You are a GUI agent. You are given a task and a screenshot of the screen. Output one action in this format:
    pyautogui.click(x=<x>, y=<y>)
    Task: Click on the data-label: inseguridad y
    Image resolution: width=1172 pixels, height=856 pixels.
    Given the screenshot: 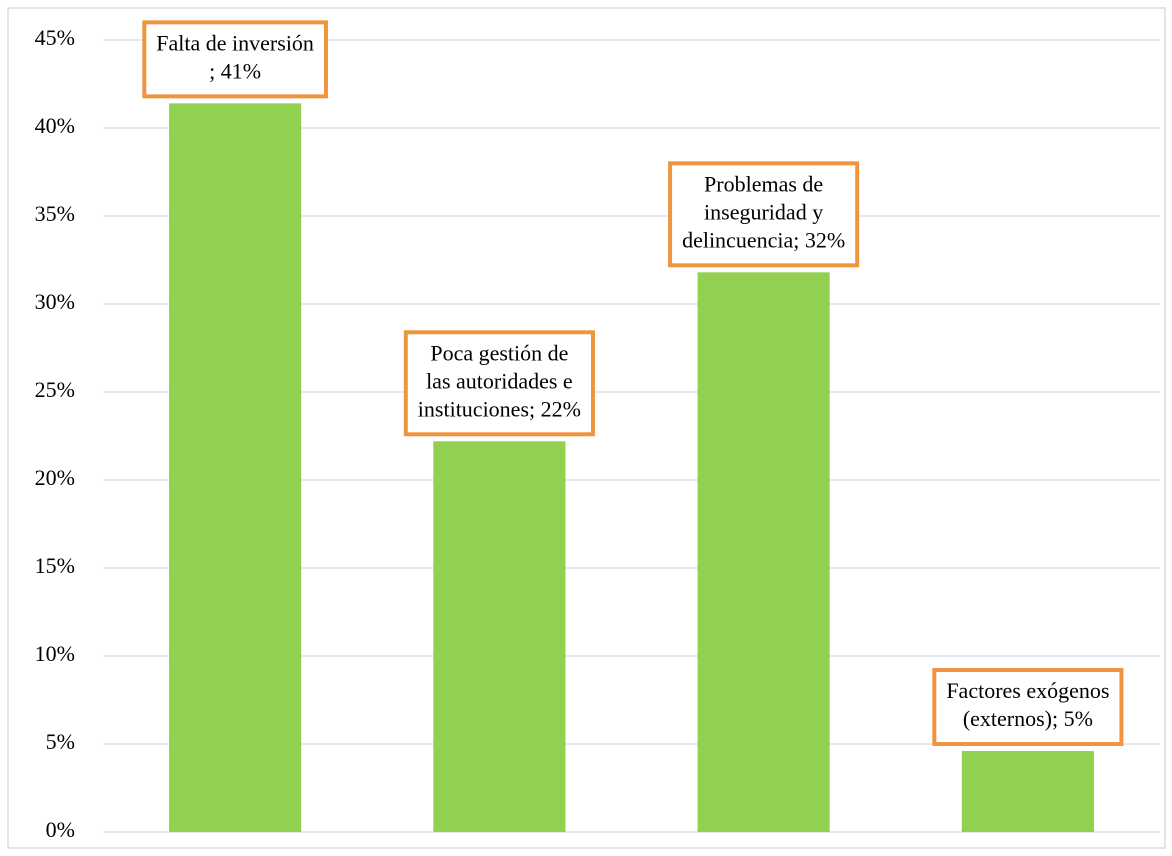 What is the action you would take?
    pyautogui.click(x=763, y=211)
    